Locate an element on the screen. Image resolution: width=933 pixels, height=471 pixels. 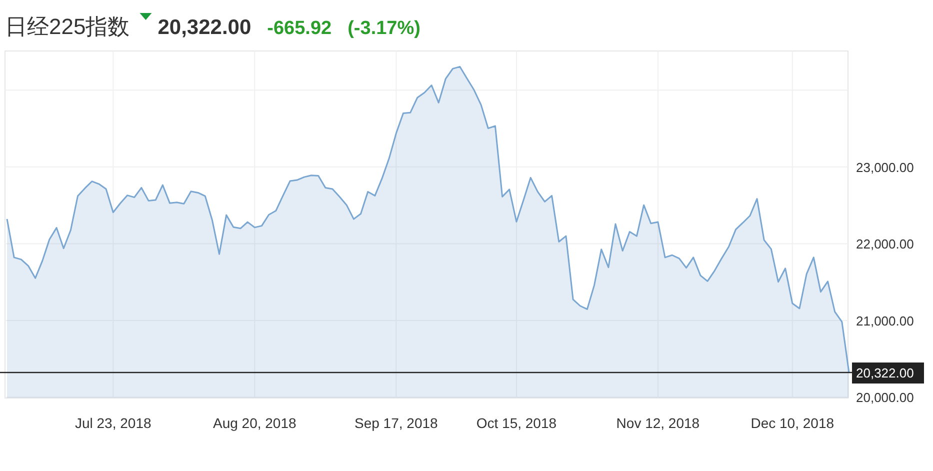
y-tick-label: 21,000.00 is located at coordinates (885, 320).